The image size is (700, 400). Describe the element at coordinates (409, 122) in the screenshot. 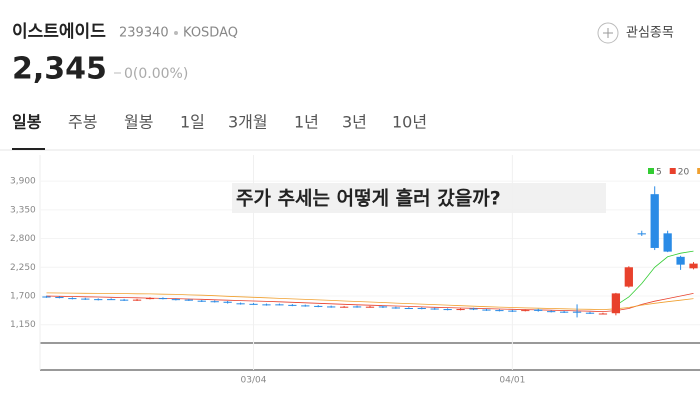

I see `tab: 10년` at that location.